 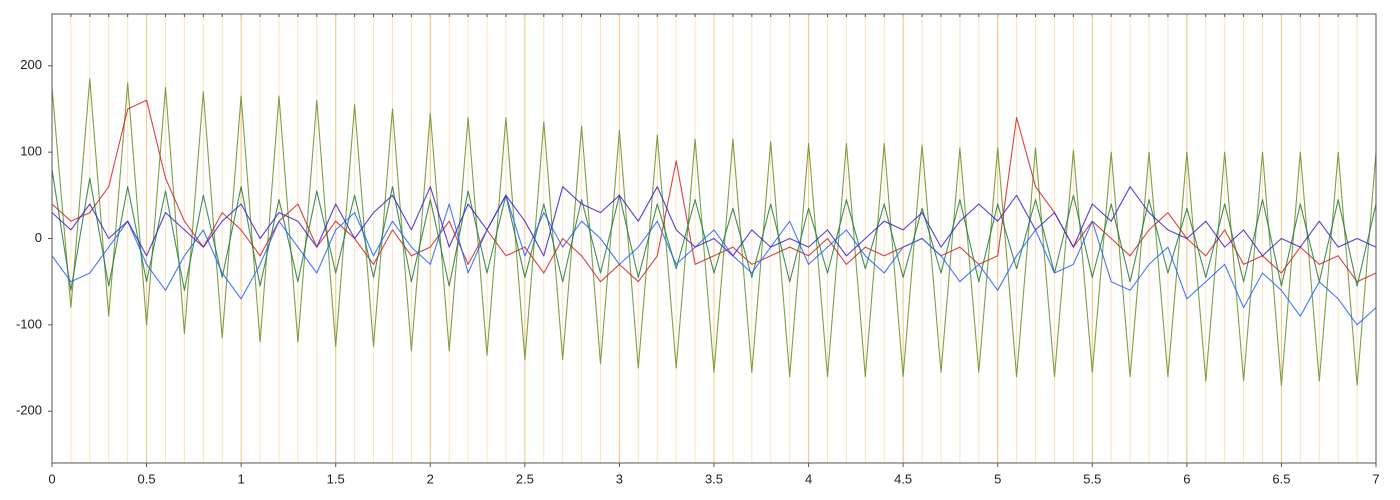 I want to click on x-tick-label: 0, so click(x=51, y=478).